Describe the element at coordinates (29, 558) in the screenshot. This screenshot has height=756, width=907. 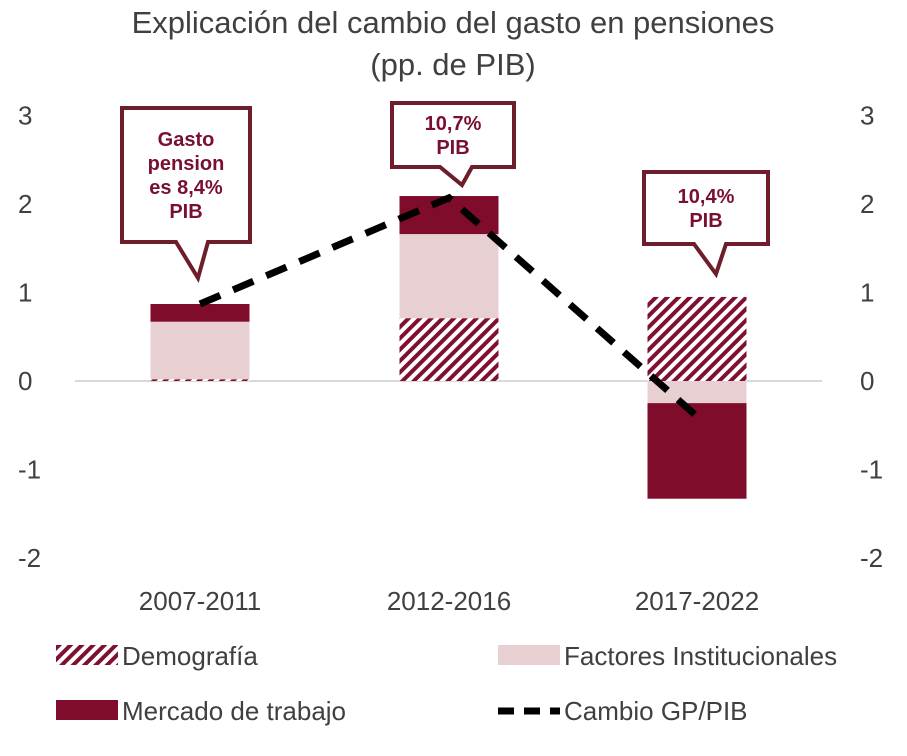
I see `y-tick-left: -2` at that location.